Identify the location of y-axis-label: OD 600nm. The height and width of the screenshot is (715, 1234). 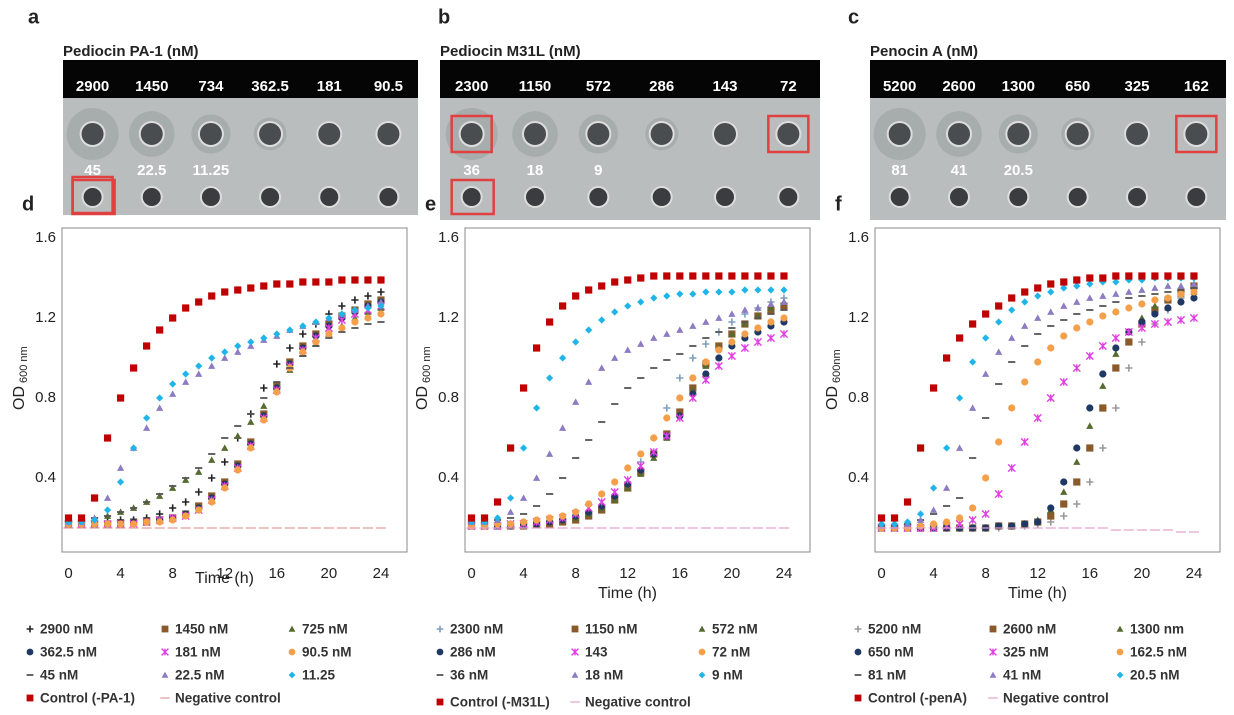
(833, 379).